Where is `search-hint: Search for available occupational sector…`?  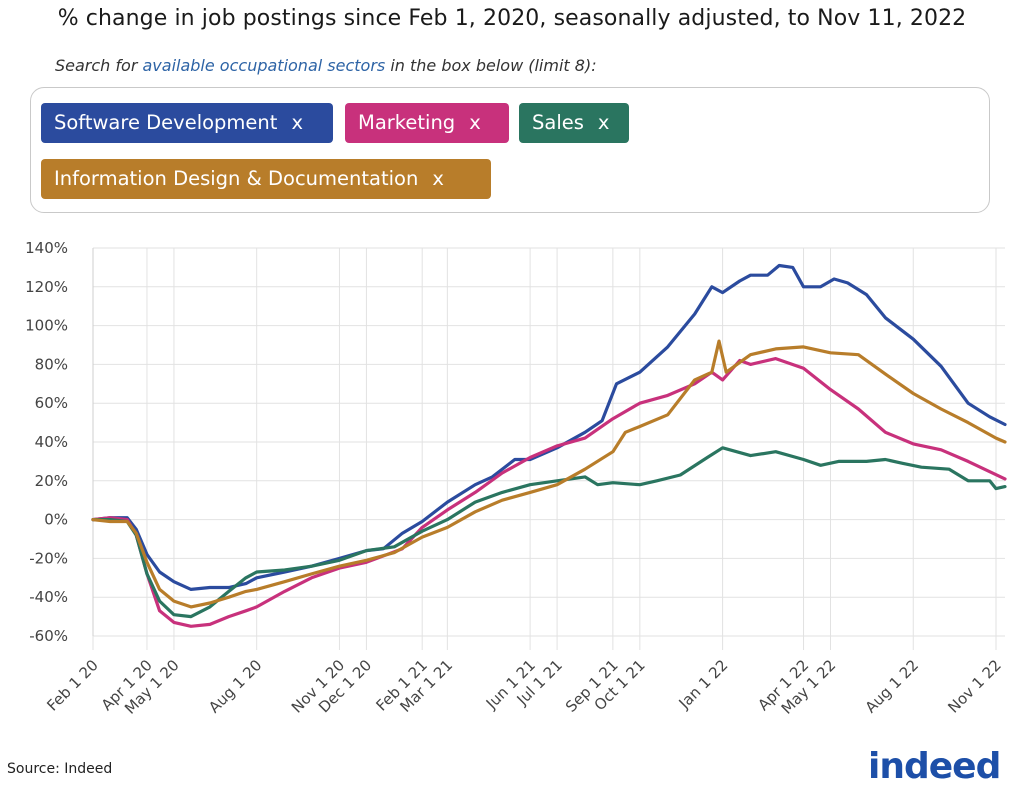 search-hint: Search for available occupational sector… is located at coordinates (326, 65).